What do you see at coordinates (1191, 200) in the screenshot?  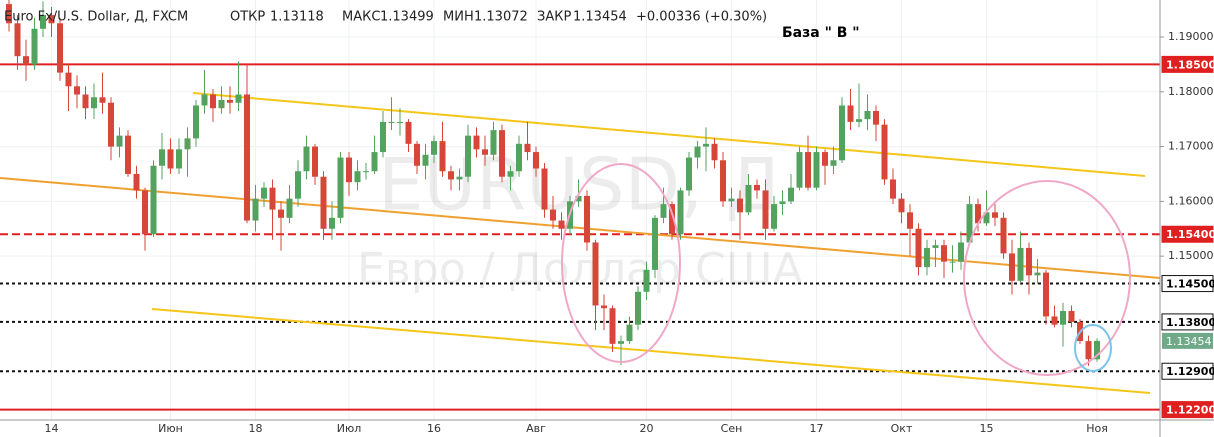 I see `y-tick-label: 1.16000` at bounding box center [1191, 200].